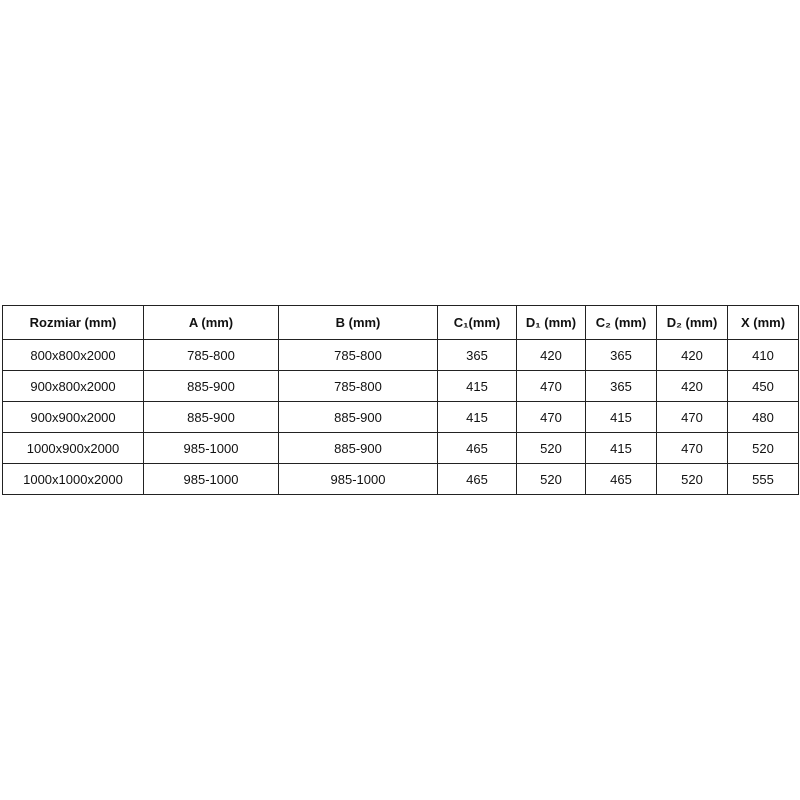  I want to click on column-header: X (mm), so click(763, 322).